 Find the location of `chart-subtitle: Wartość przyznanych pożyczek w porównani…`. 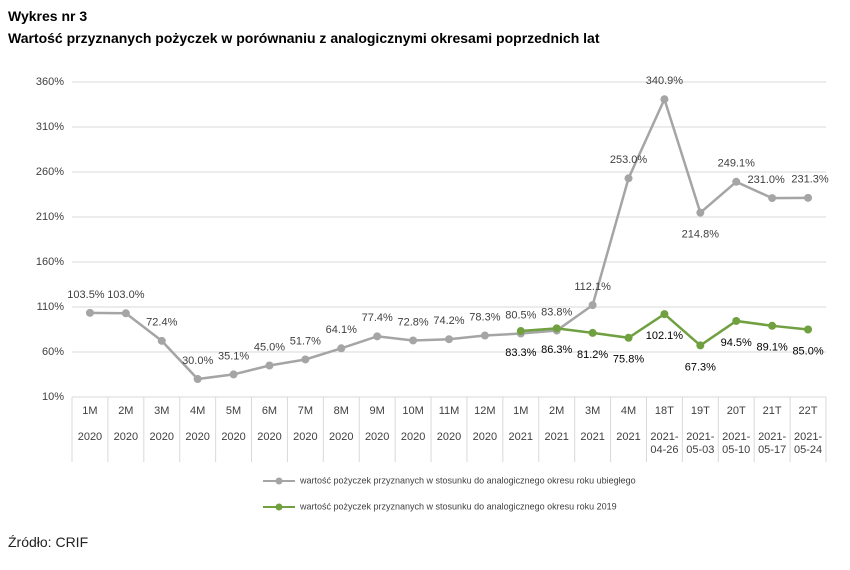

chart-subtitle: Wartość przyznanych pożyczek w porównani… is located at coordinates (304, 38).